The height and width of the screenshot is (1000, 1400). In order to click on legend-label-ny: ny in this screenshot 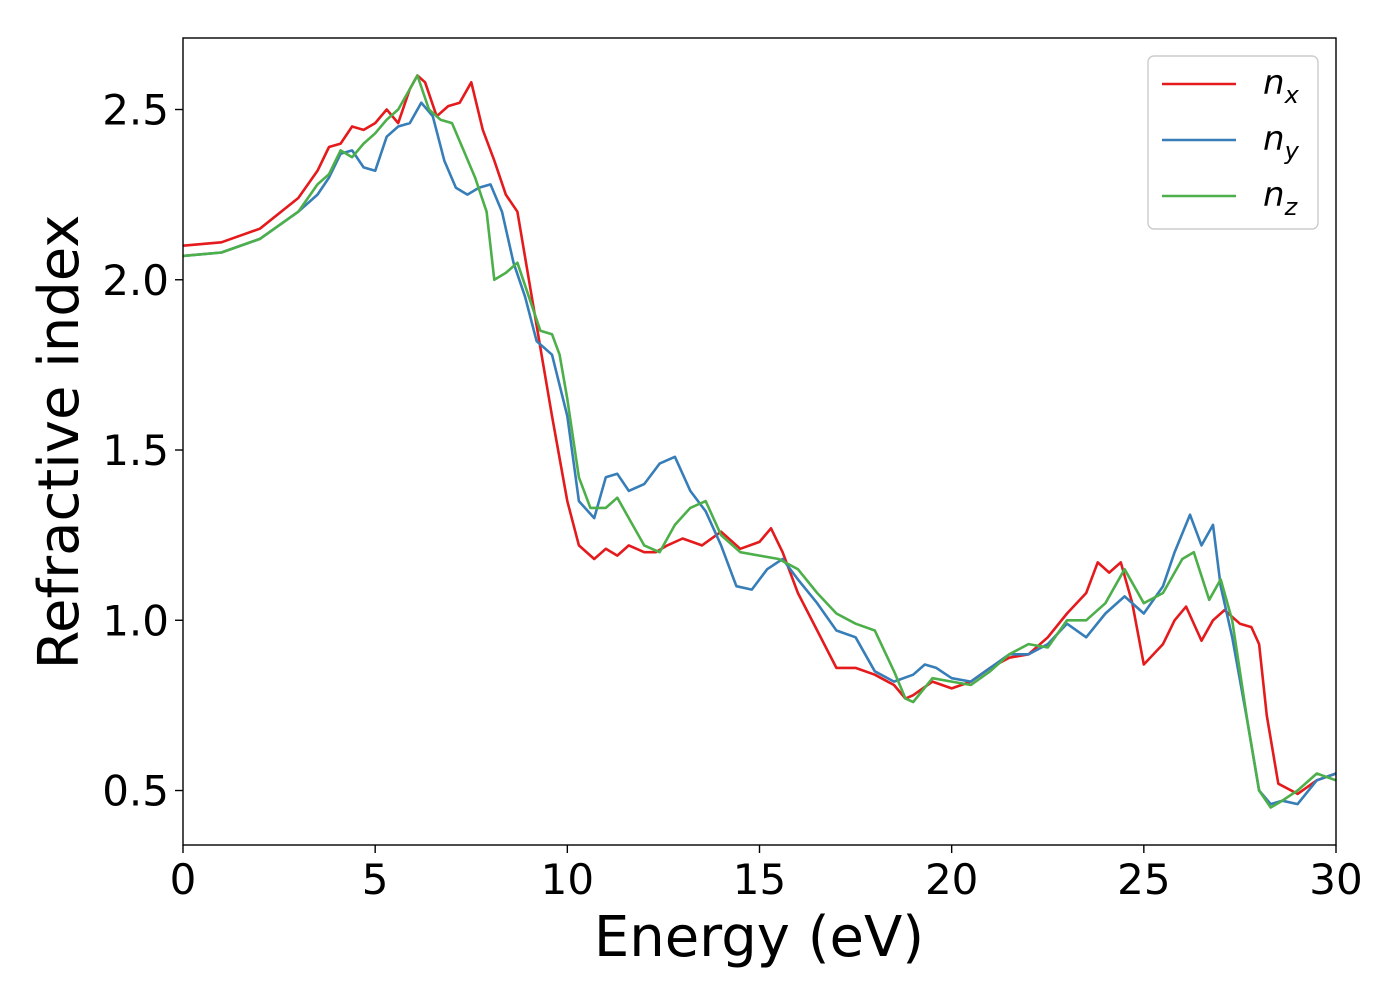, I will do `click(1281, 142)`.